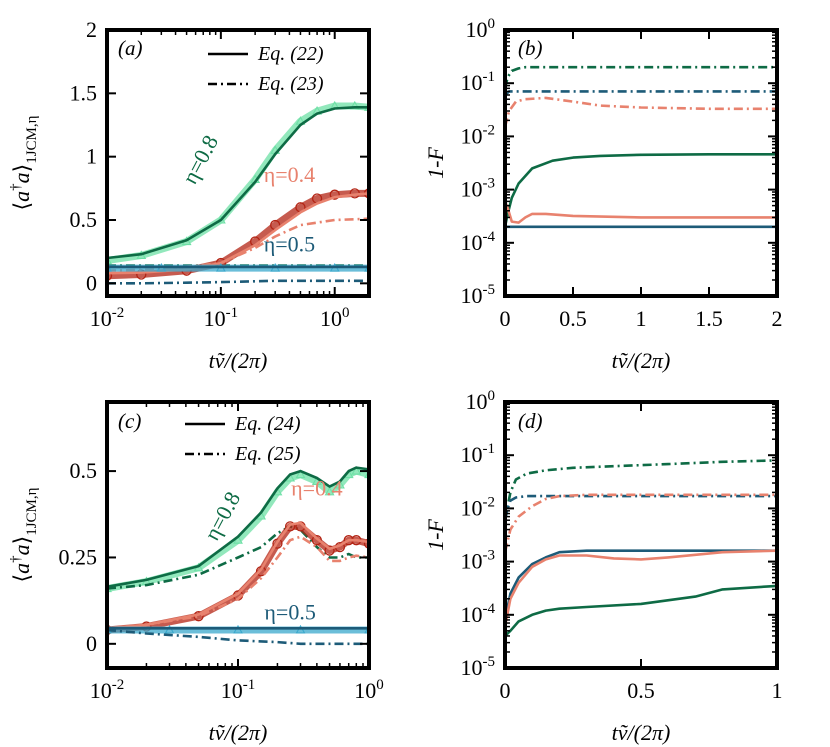 This screenshot has width=830, height=747. Describe the element at coordinates (505, 318) in the screenshot. I see `x-tick-label: 0` at that location.